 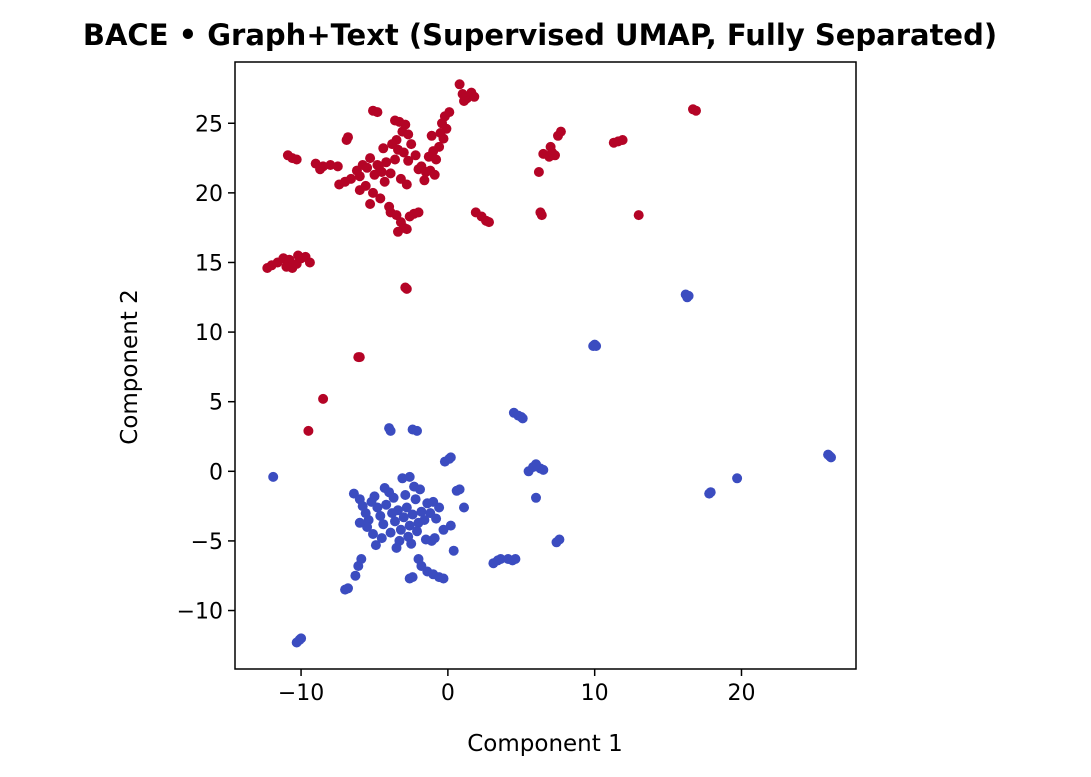 What do you see at coordinates (207, 542) in the screenshot?
I see `y-tick-label: −5` at bounding box center [207, 542].